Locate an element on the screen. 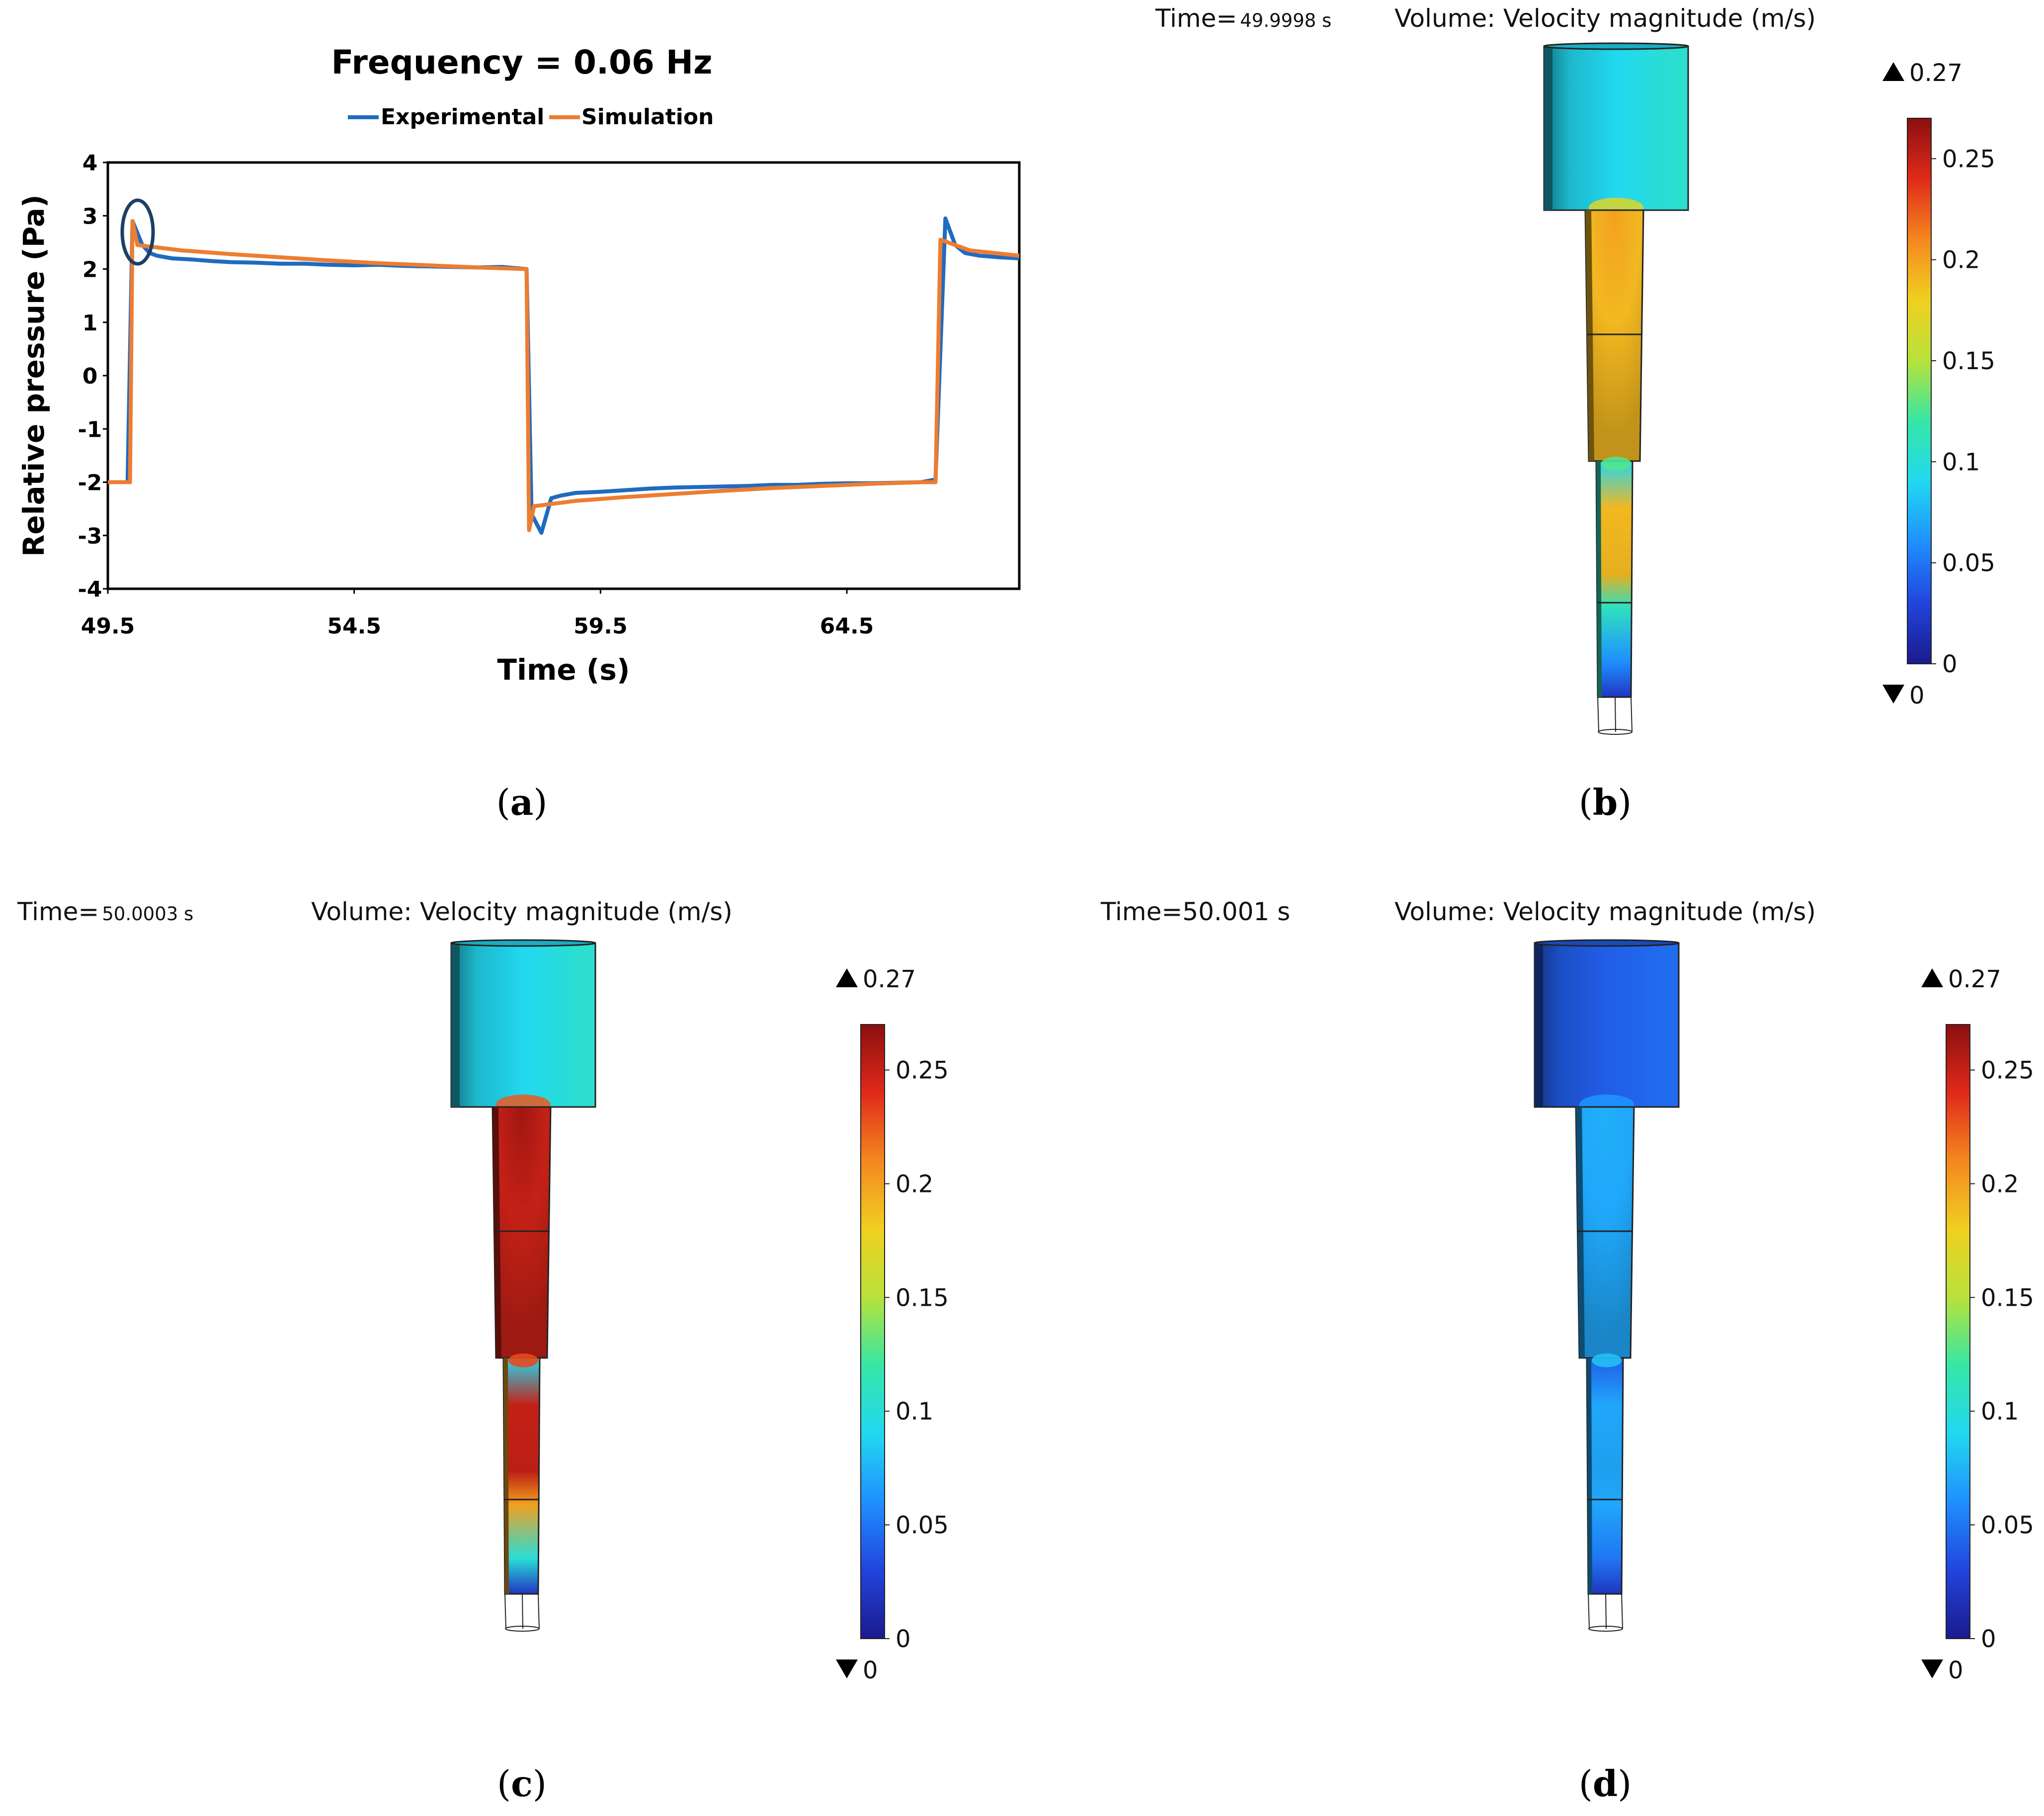  panel-b-geometry is located at coordinates (1616, 388).